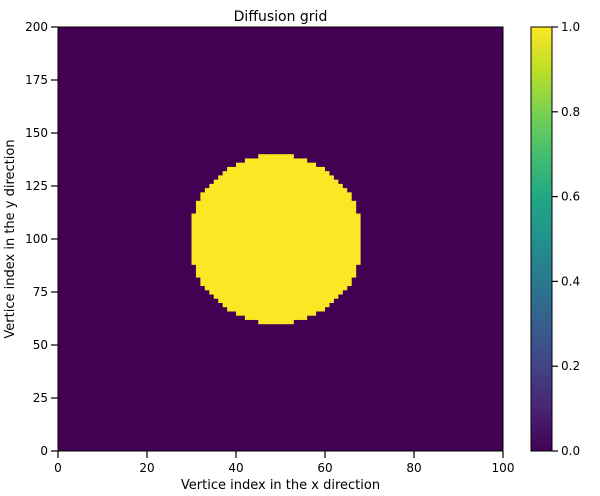 The height and width of the screenshot is (496, 600). I want to click on colorbar-gradient, so click(541, 239).